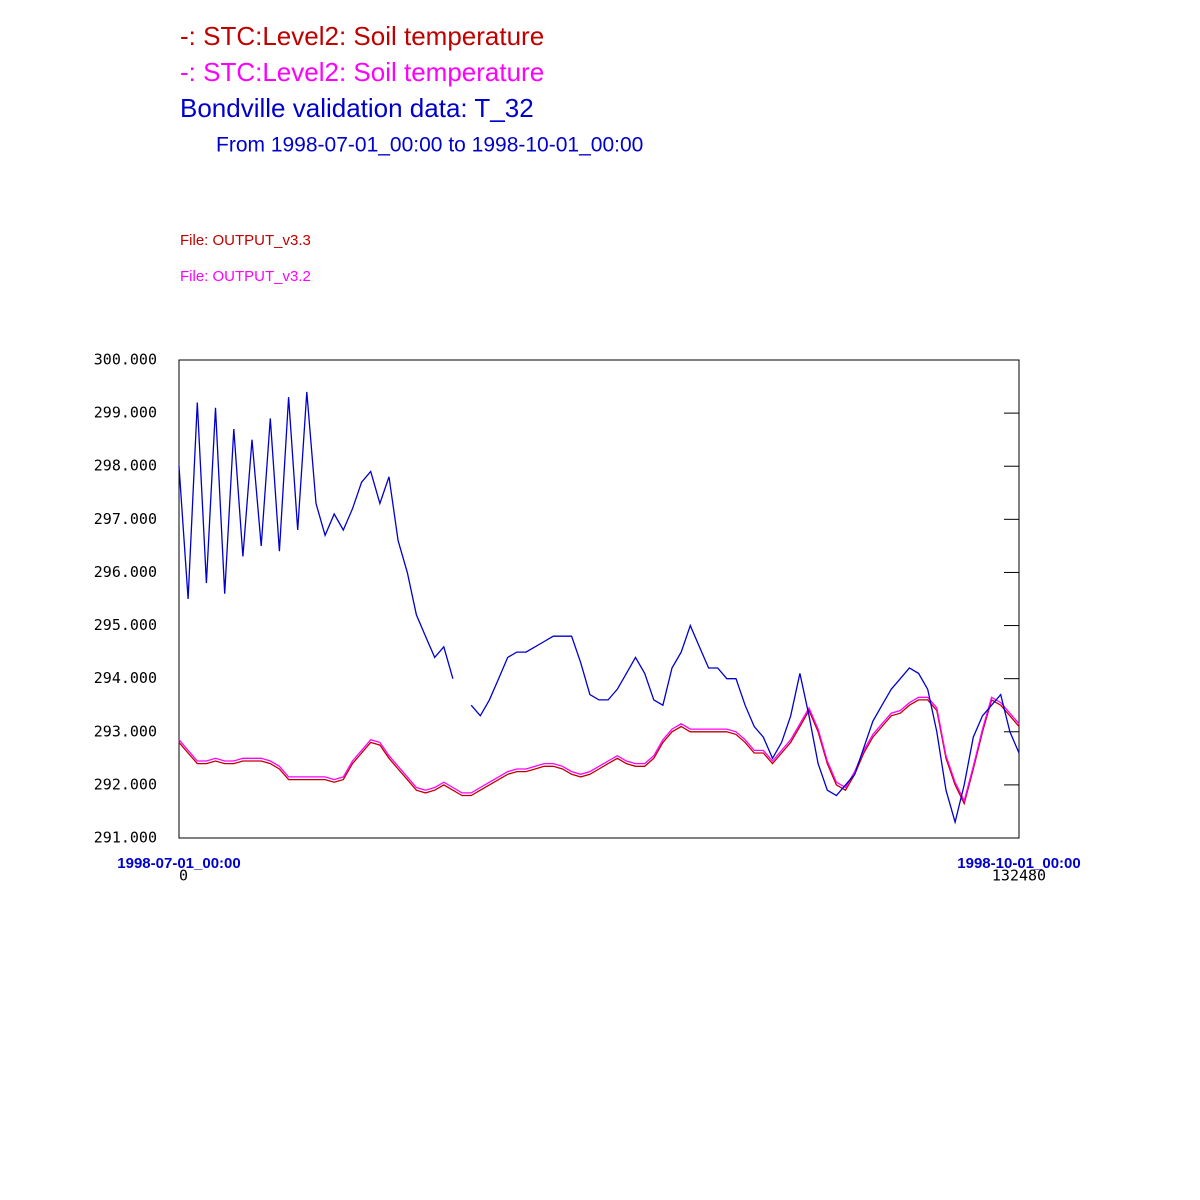  I want to click on legend-entry: File: OUTPUT_v3.3, so click(245, 240).